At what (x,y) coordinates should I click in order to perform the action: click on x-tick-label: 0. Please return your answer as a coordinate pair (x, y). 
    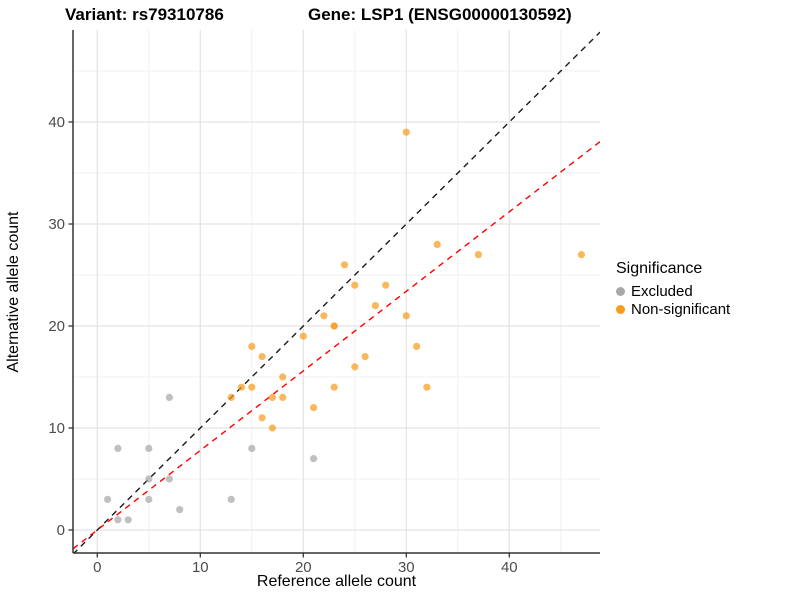
    Looking at the image, I should click on (97, 567).